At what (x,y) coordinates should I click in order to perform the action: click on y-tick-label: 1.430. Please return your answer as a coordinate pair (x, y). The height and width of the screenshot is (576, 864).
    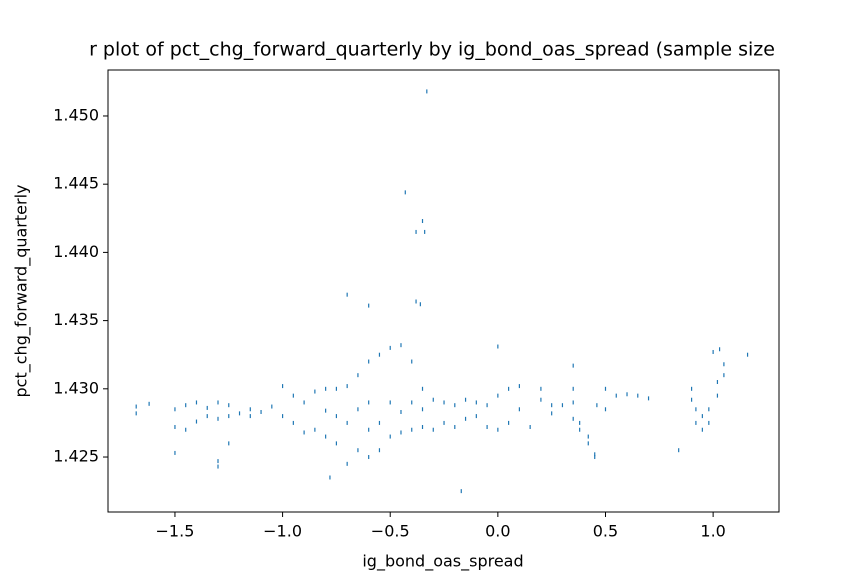
    Looking at the image, I should click on (76, 387).